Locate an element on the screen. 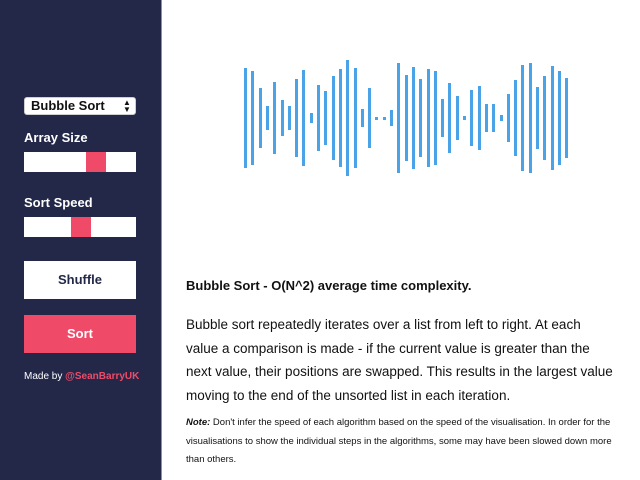 This screenshot has width=640, height=480. note-label: Note: is located at coordinates (198, 422).